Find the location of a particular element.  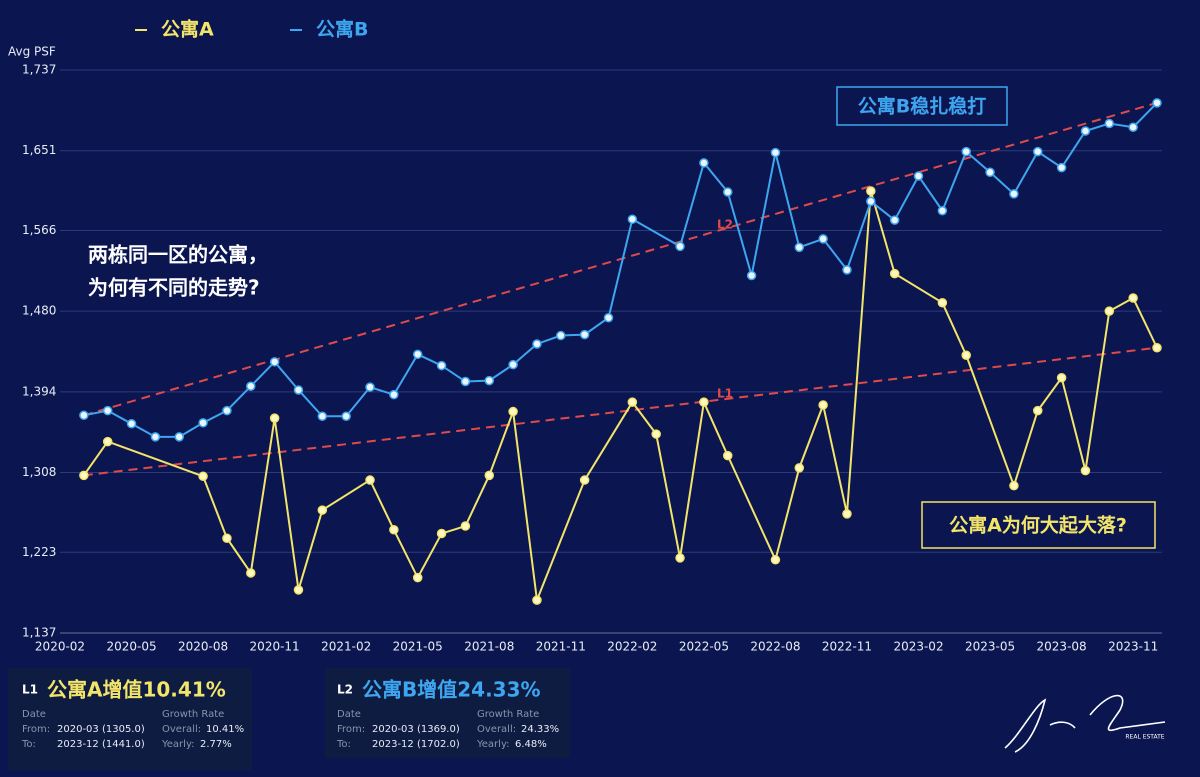

legend-label: 公寓B is located at coordinates (342, 29).